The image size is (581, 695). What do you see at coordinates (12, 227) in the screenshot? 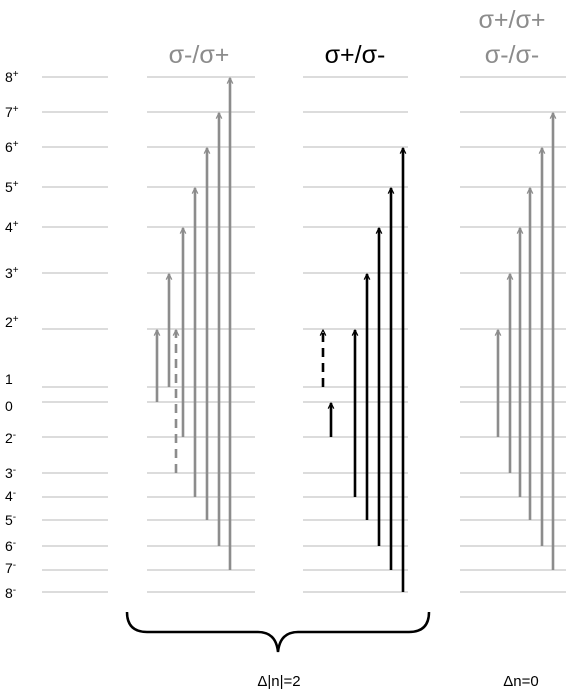
I see `level-label: 4+` at bounding box center [12, 227].